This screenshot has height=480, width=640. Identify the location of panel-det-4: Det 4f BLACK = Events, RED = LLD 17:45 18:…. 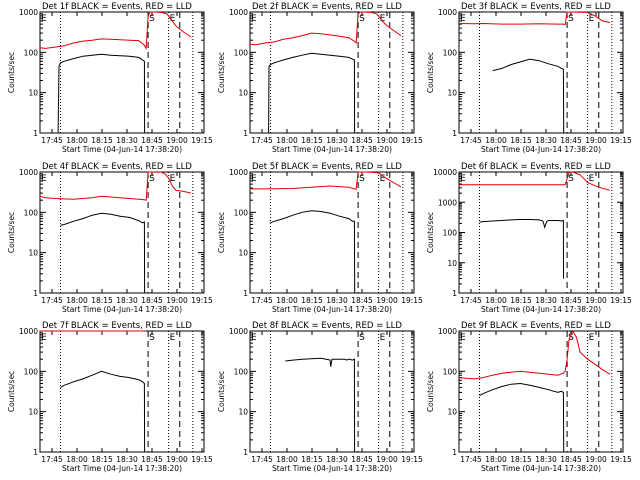
(110, 238).